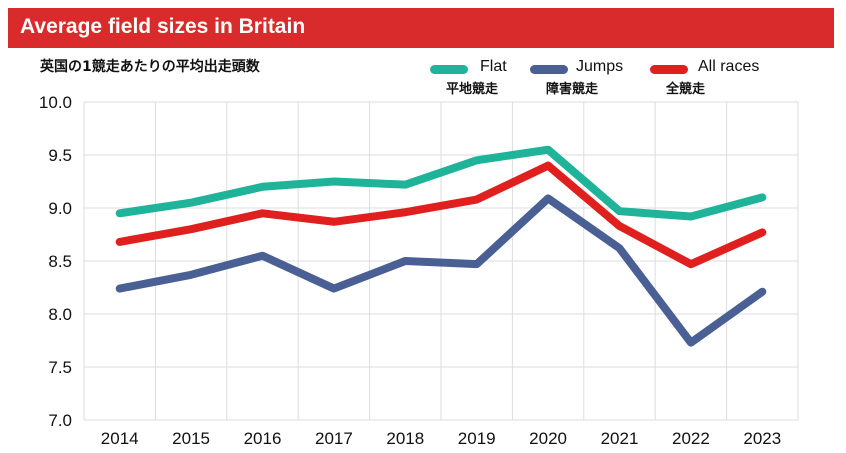 Image resolution: width=846 pixels, height=453 pixels. I want to click on y-tick-label: 7.0, so click(60, 420).